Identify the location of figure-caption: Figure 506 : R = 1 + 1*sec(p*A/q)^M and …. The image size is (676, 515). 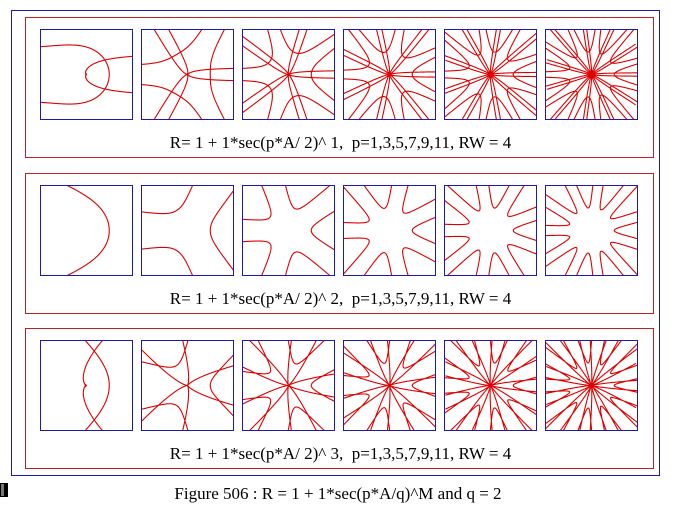
(338, 493).